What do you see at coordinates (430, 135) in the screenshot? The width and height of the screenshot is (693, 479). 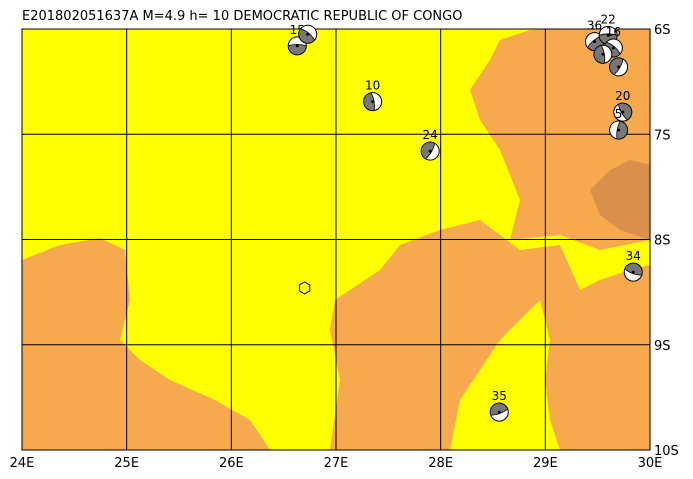 I see `depth-label: 24` at bounding box center [430, 135].